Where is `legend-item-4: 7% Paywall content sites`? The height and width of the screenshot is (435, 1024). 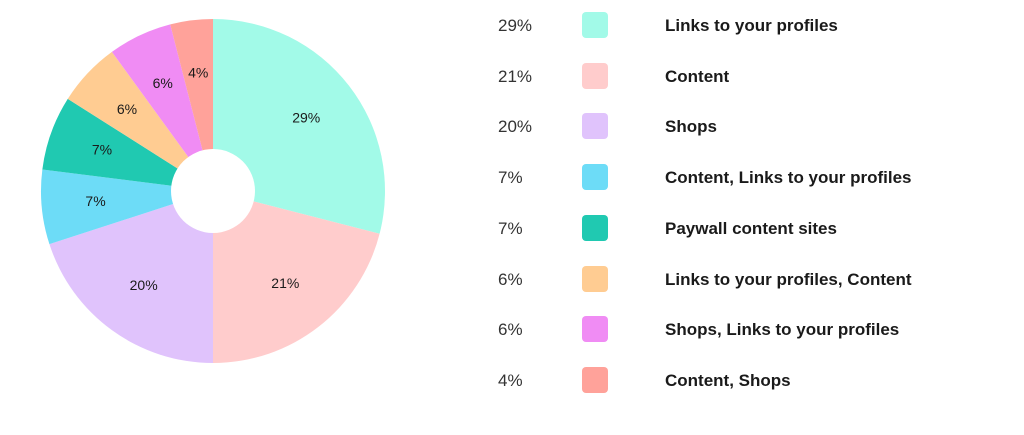 legend-item-4: 7% Paywall content sites is located at coordinates (740, 229).